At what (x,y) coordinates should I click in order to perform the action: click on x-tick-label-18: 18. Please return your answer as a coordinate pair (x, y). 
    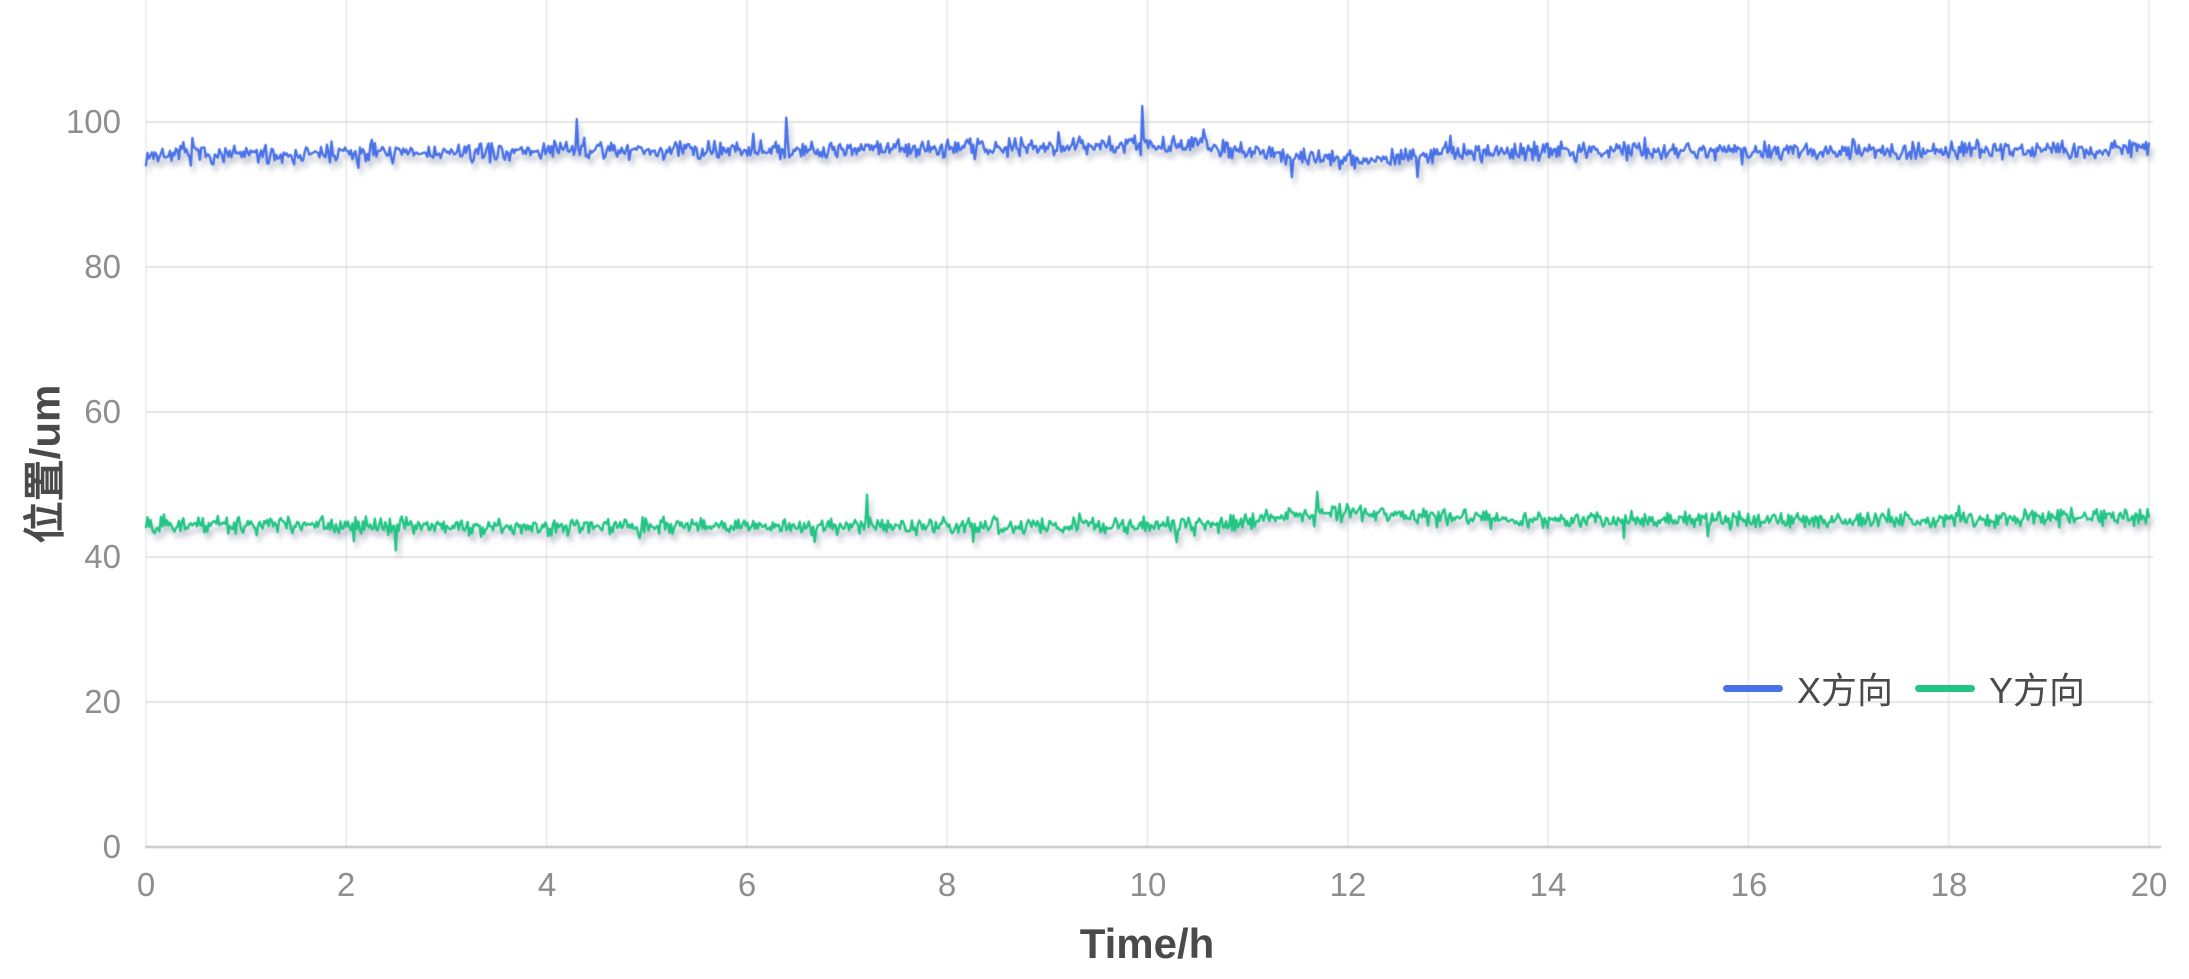
    Looking at the image, I should click on (1949, 884).